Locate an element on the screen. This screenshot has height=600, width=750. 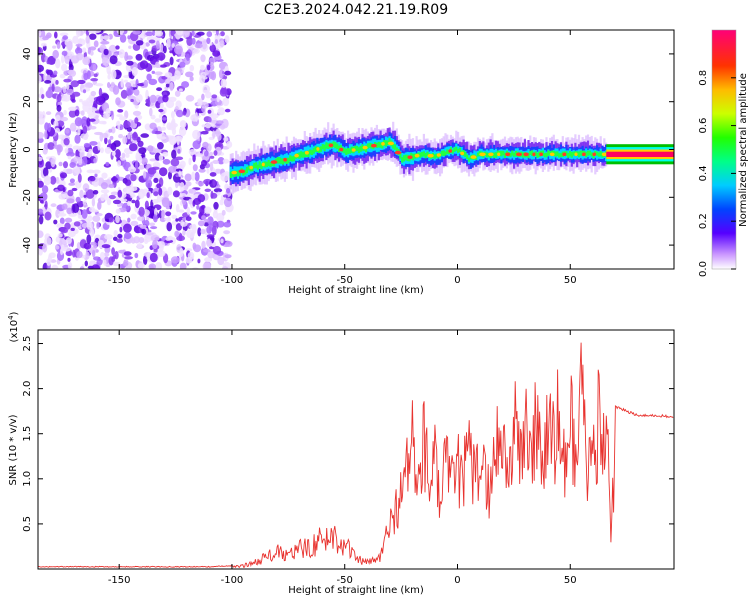
spectrogram-ytick-label: 40 is located at coordinates (27, 54).